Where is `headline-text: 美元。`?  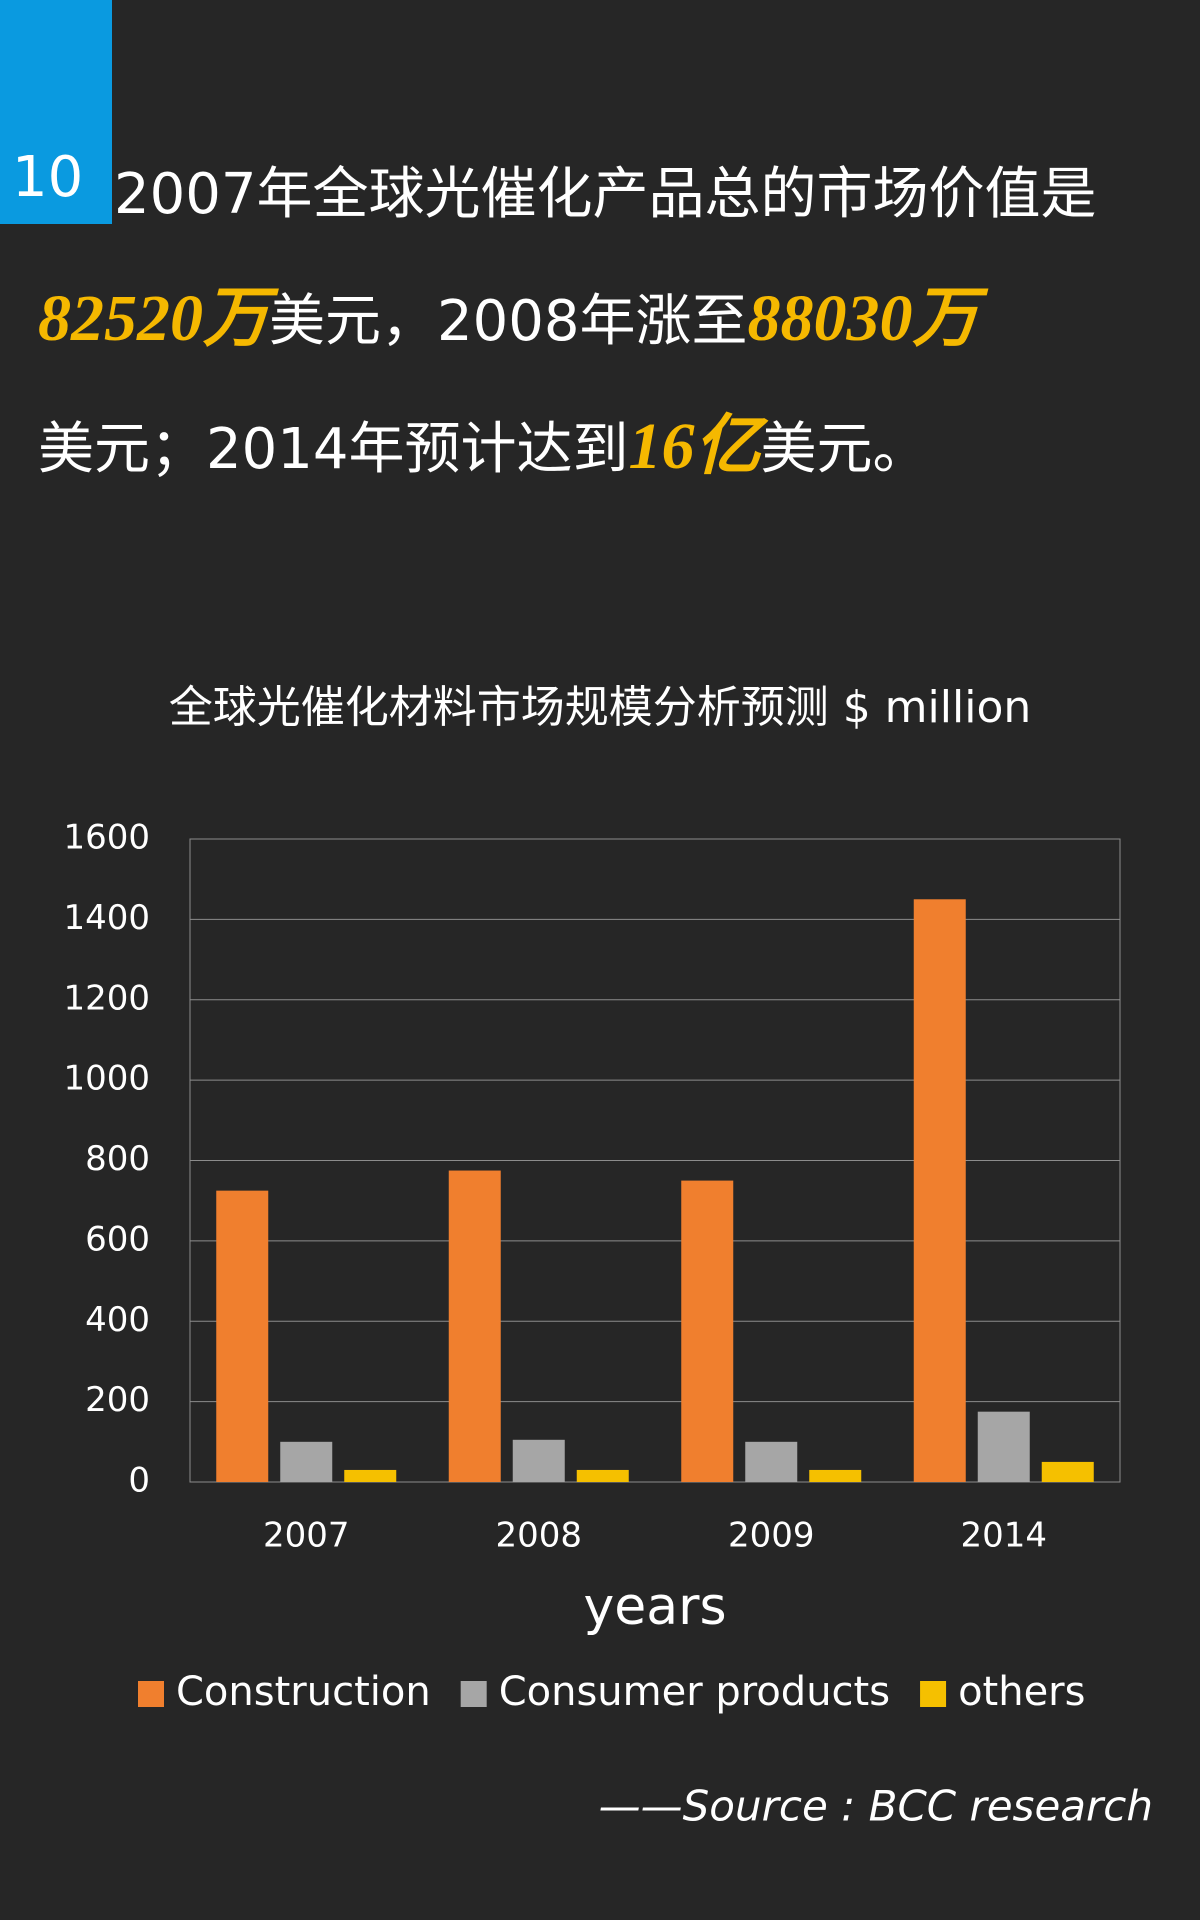 headline-text: 美元。 is located at coordinates (844, 449).